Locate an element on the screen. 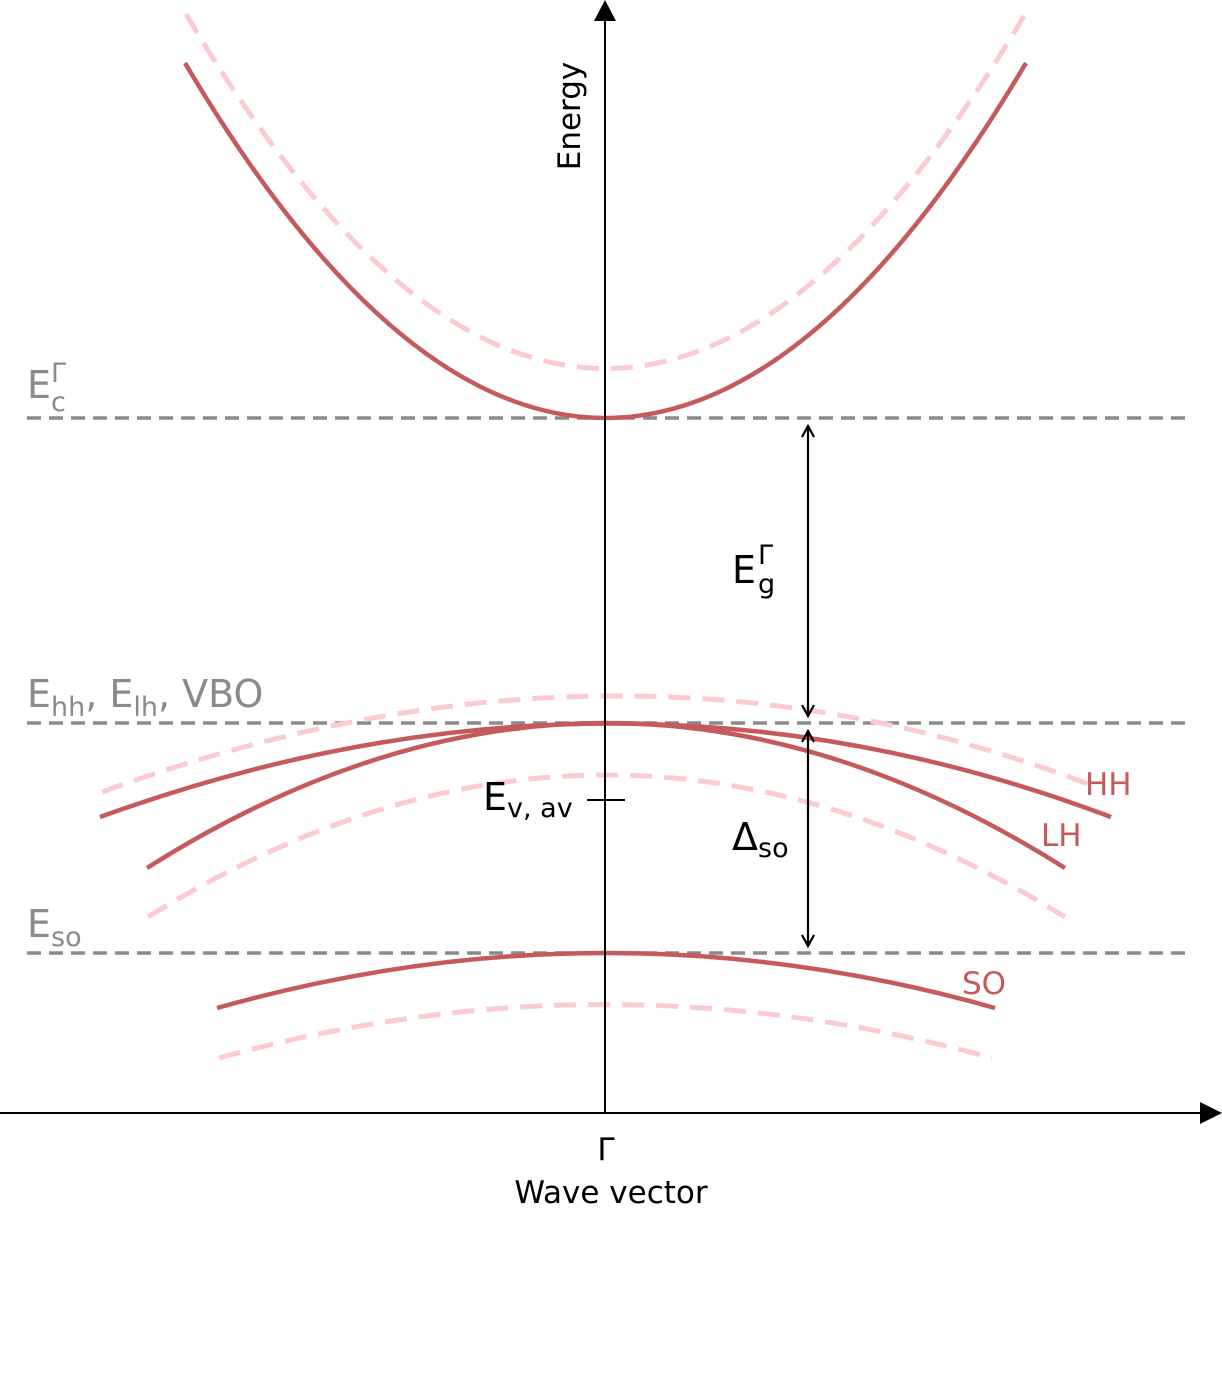 Image resolution: width=1222 pixels, height=1386 pixels. energy-axis-label: Energy is located at coordinates (570, 116).